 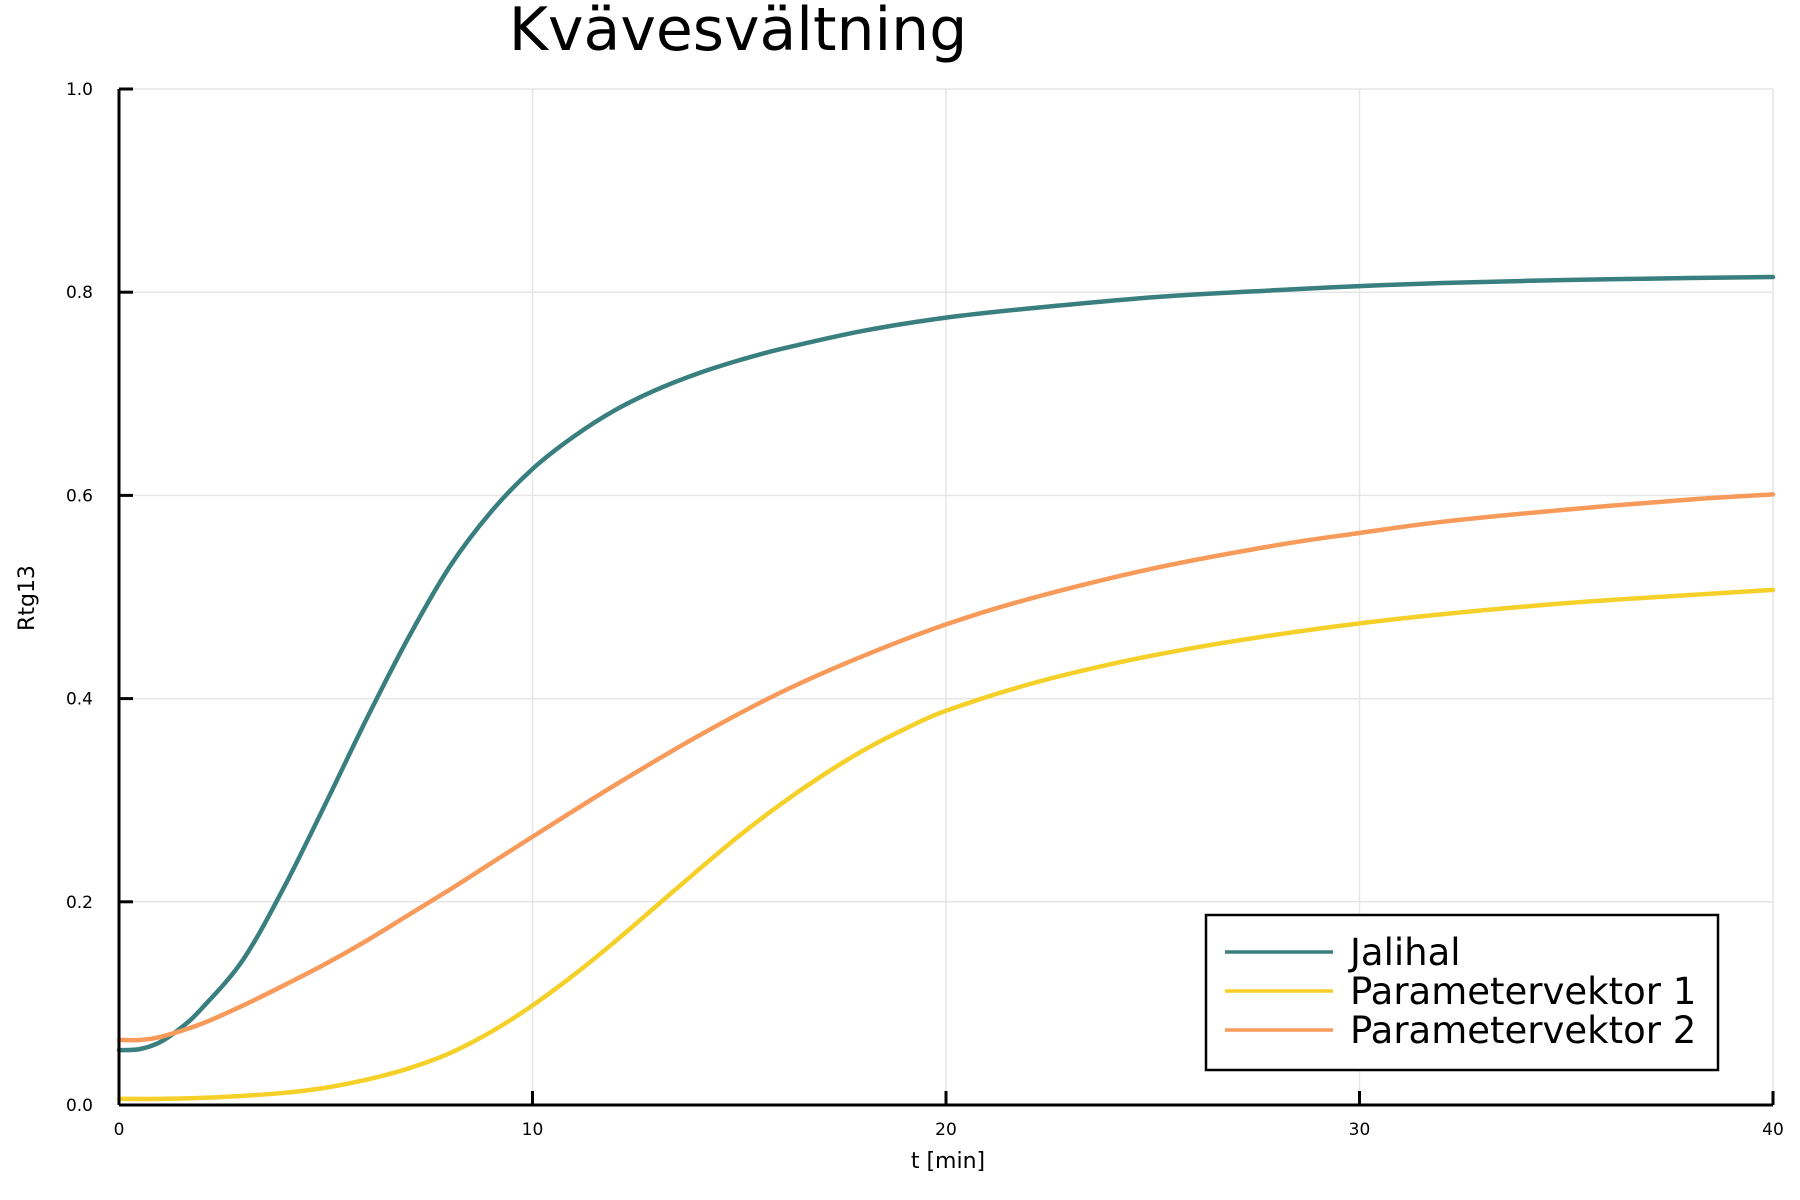 What do you see at coordinates (79, 293) in the screenshot?
I see `y-tick-label: 0.8` at bounding box center [79, 293].